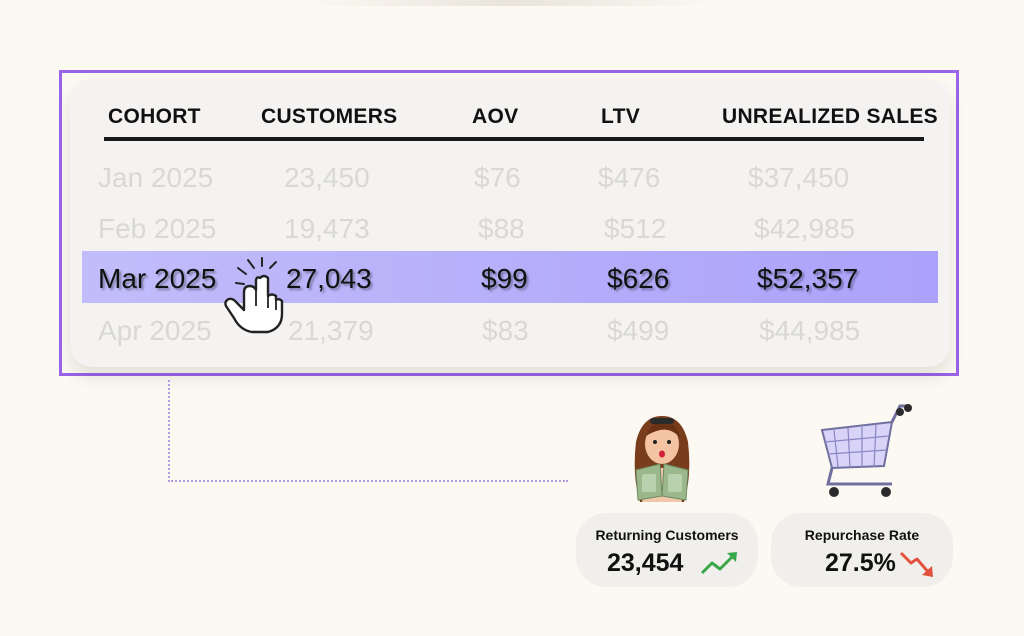  What do you see at coordinates (808, 278) in the screenshot?
I see `cell-unrealized-sales: $52,357` at bounding box center [808, 278].